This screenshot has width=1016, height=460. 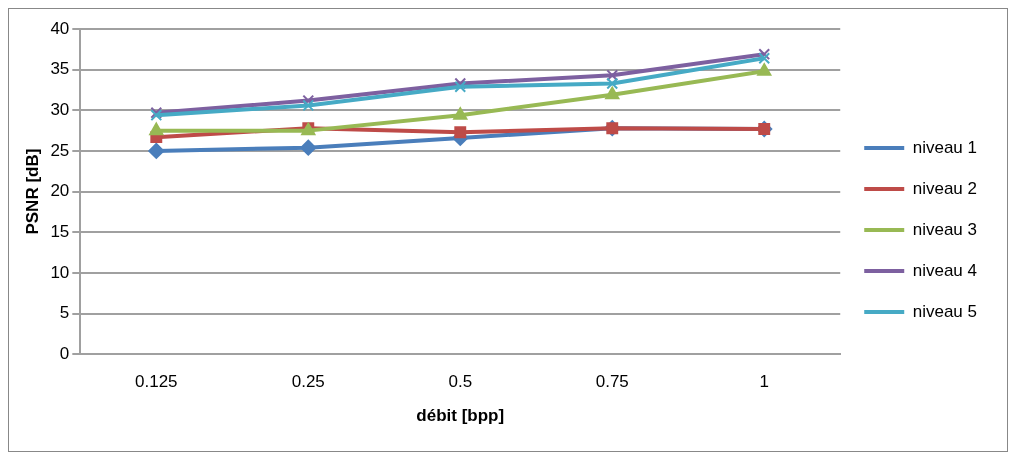 What do you see at coordinates (156, 382) in the screenshot?
I see `x-tick-label: 0.125` at bounding box center [156, 382].